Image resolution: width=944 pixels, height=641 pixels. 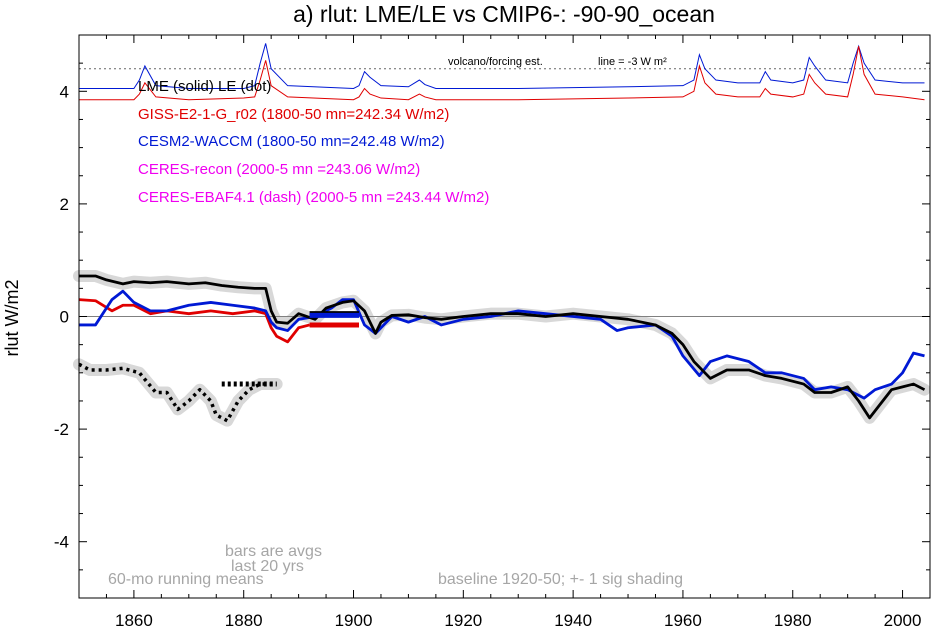 What do you see at coordinates (64, 91) in the screenshot?
I see `y-tick-label: 4` at bounding box center [64, 91].